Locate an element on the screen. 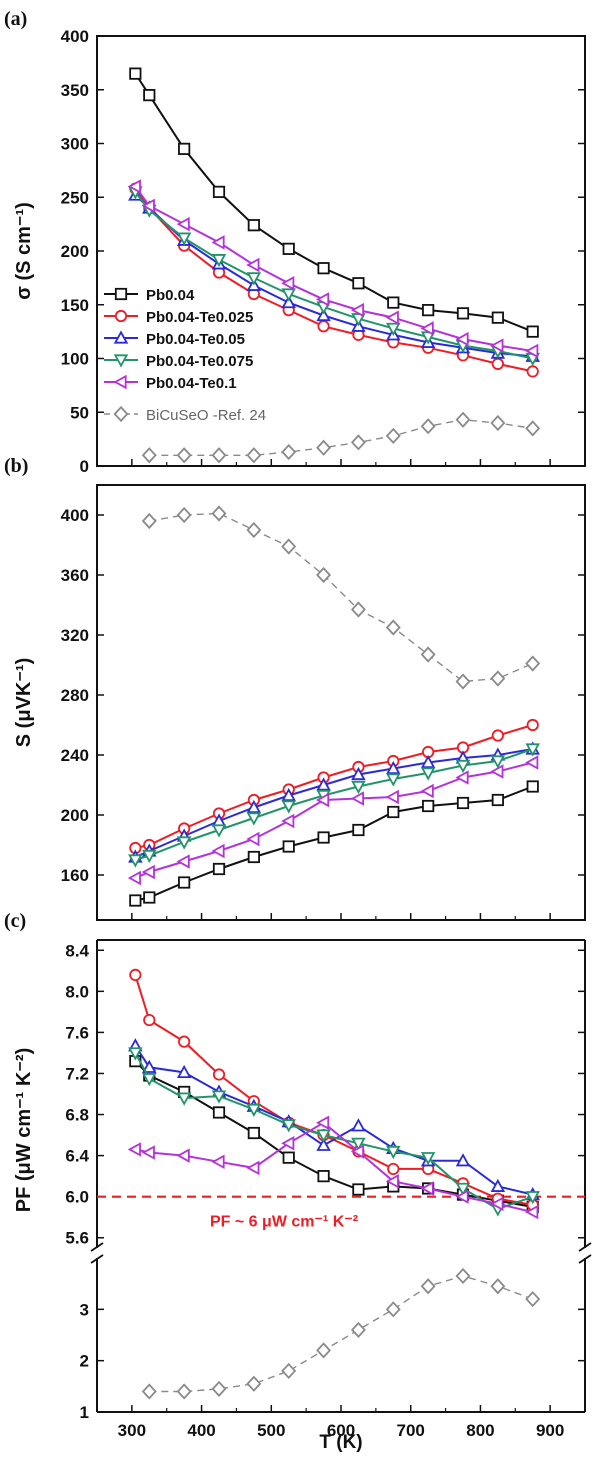  panel-label: (b) is located at coordinates (16, 466).